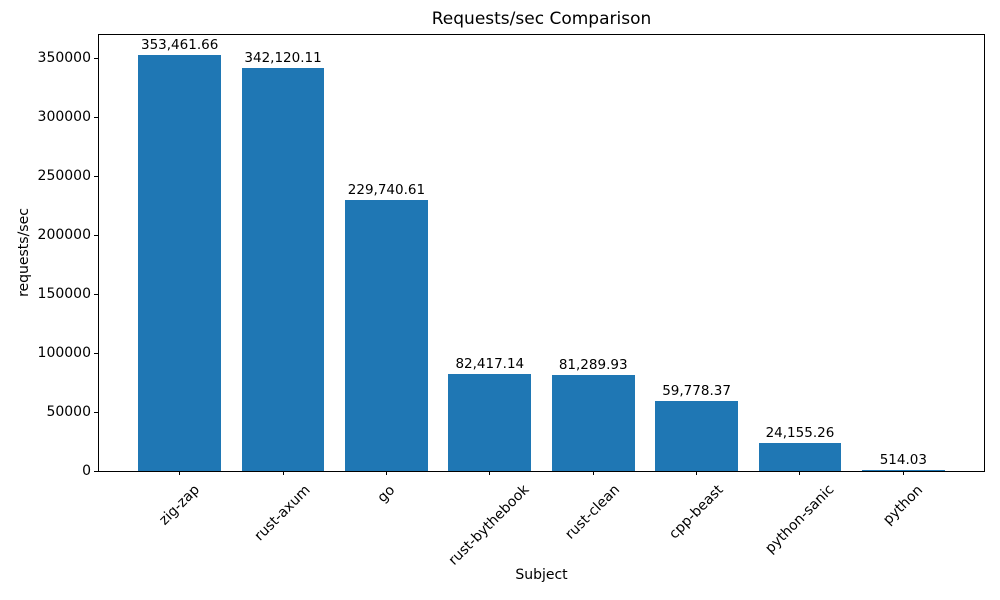 This screenshot has height=600, width=1000. I want to click on bar-cpp-beast, so click(696, 435).